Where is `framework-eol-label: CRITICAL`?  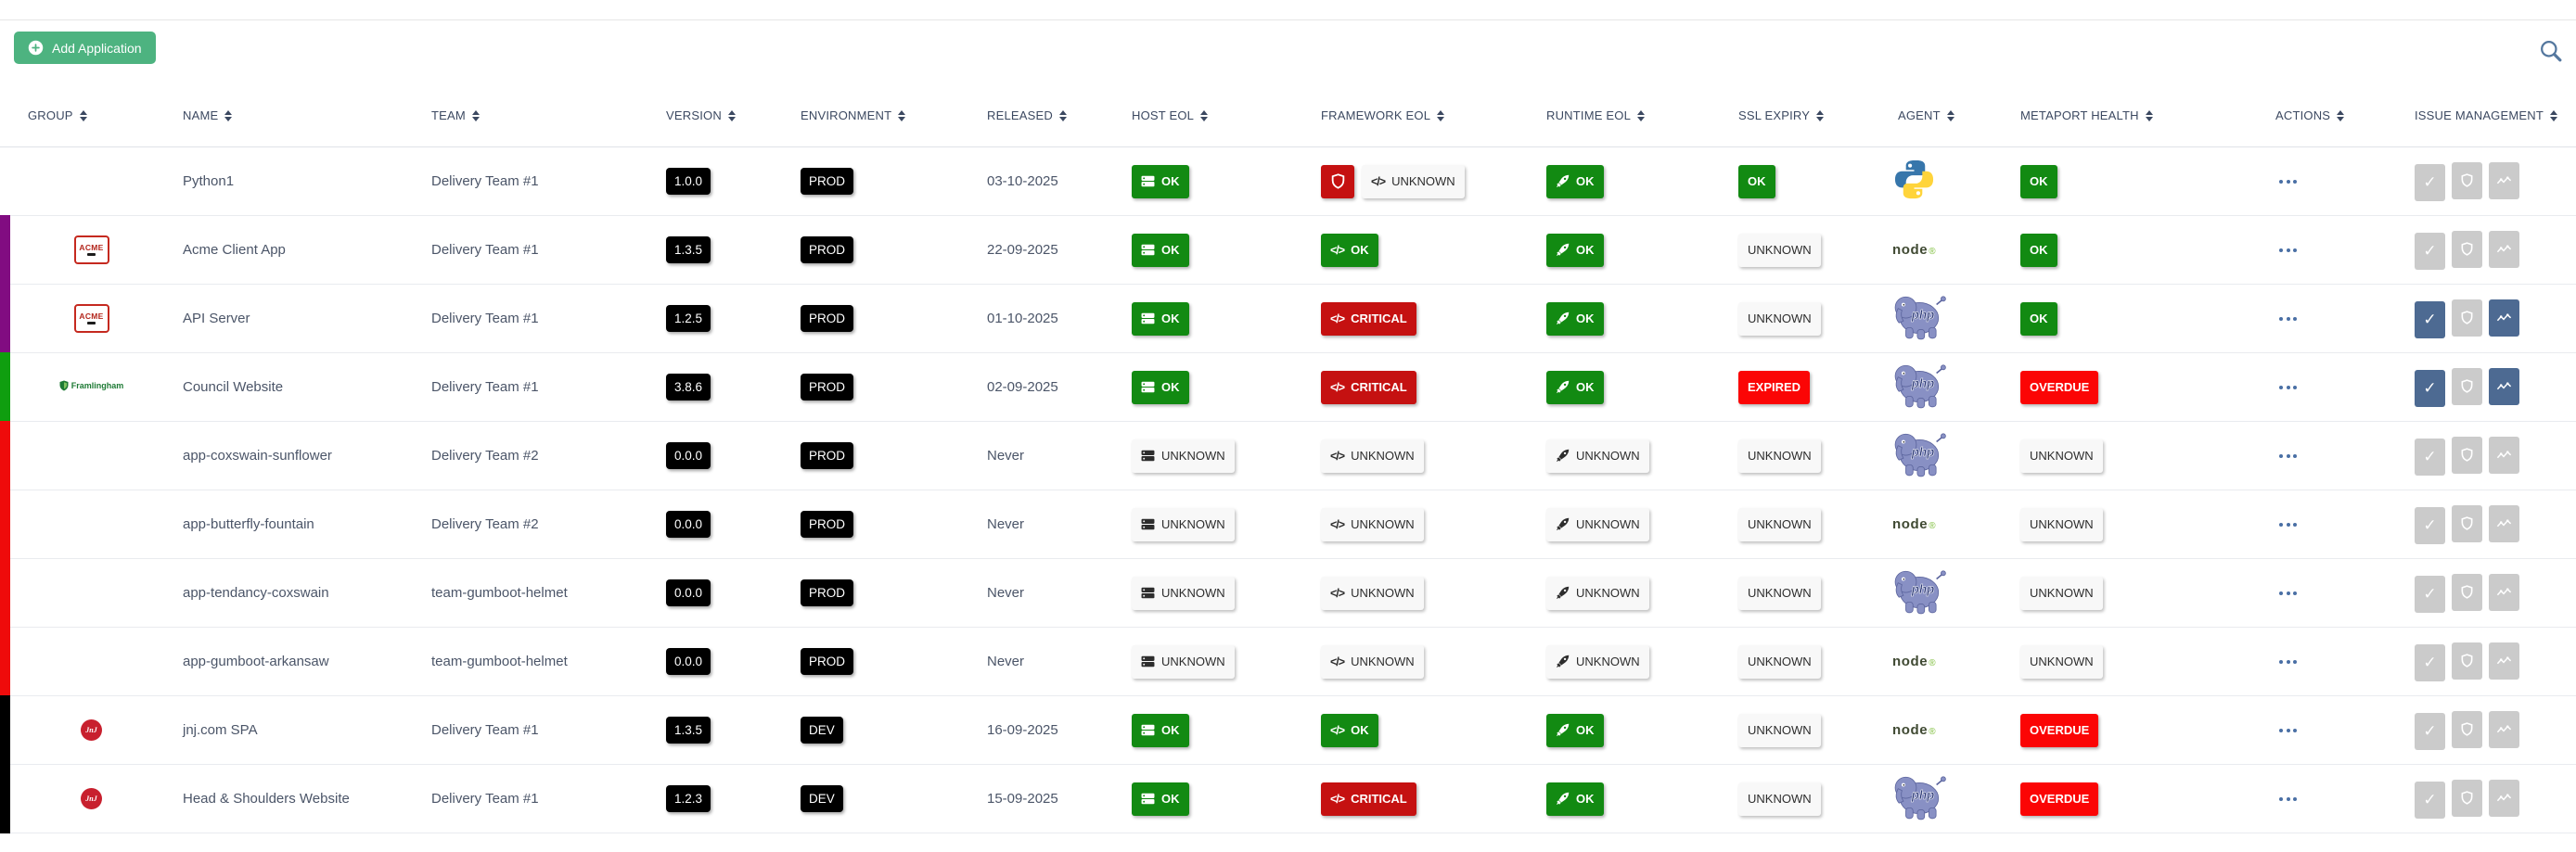 framework-eol-label: CRITICAL is located at coordinates (1379, 799).